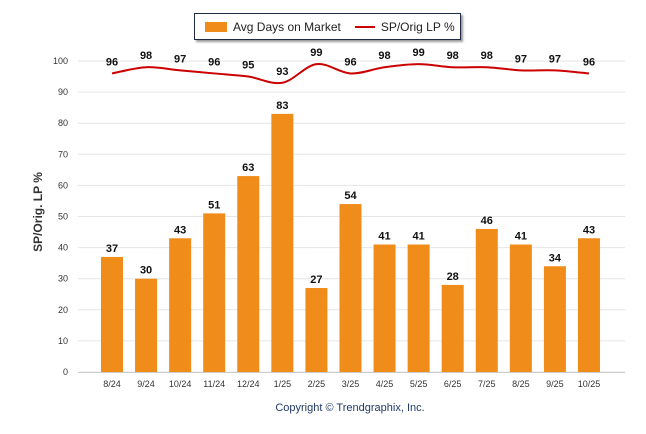  I want to click on x-tick-label: 10/24, so click(180, 384).